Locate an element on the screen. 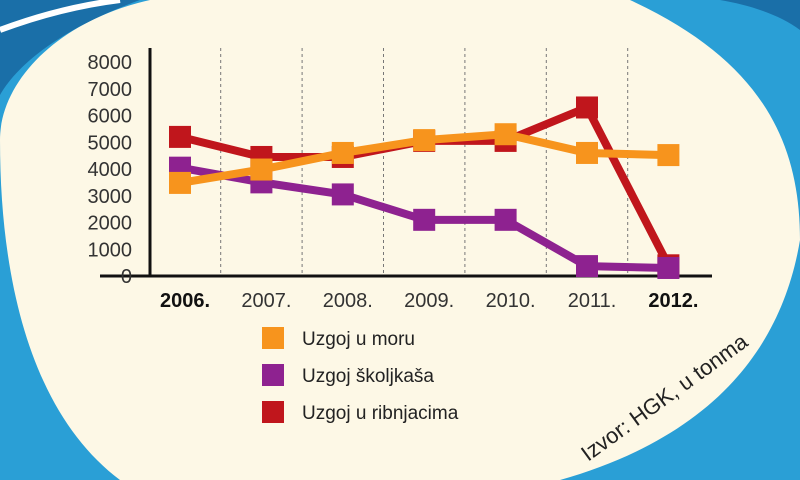 The image size is (800, 480). legend-label: Uzgoj u moru is located at coordinates (358, 339).